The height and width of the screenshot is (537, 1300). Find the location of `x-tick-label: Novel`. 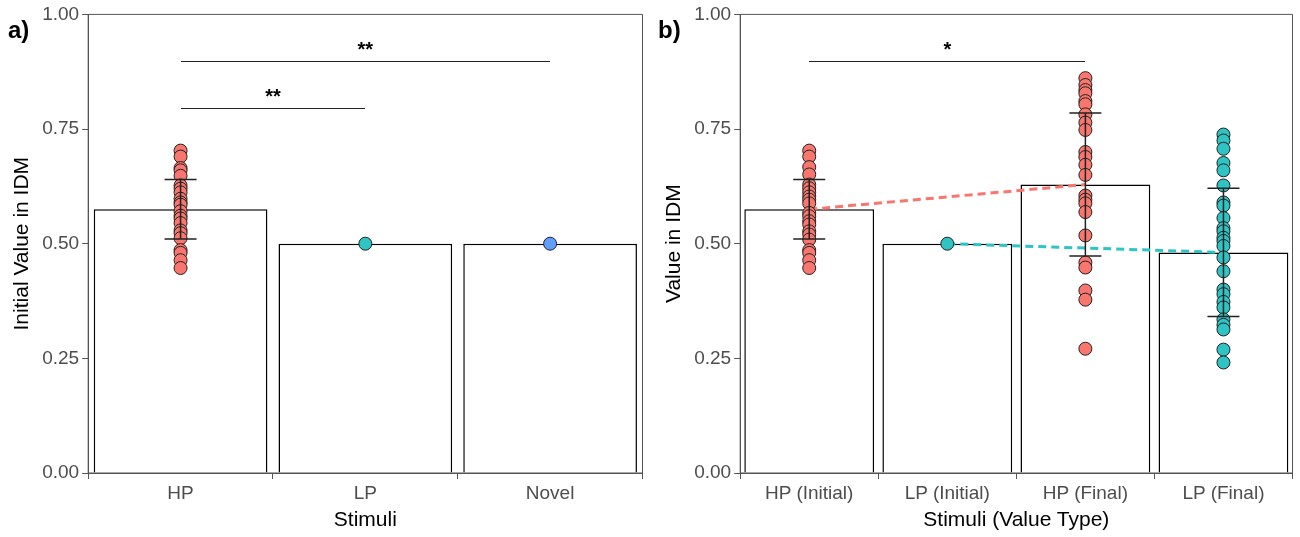

x-tick-label: Novel is located at coordinates (550, 492).